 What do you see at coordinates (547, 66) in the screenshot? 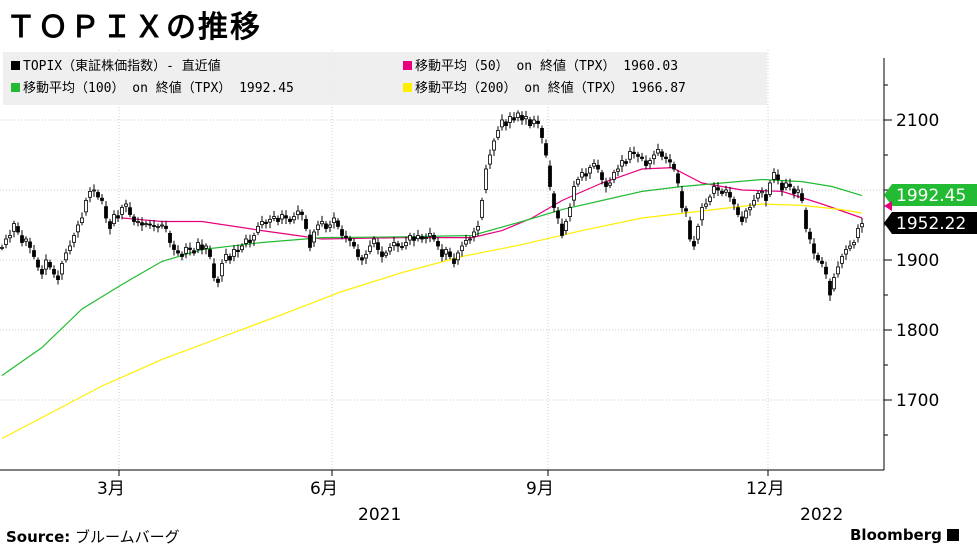
I see `legend-label-ma50: 移動平均（50） on 終値（TPX） 1960.03` at bounding box center [547, 66].